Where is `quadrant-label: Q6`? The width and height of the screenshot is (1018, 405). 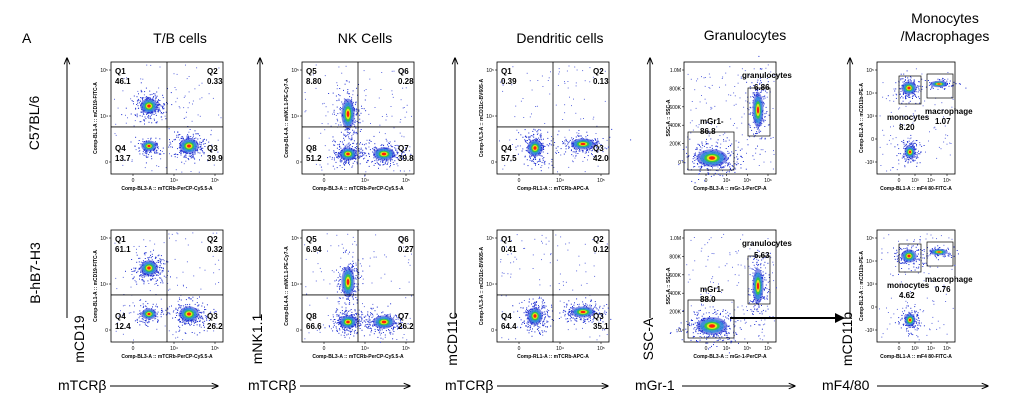
quadrant-label: Q6 is located at coordinates (403, 239).